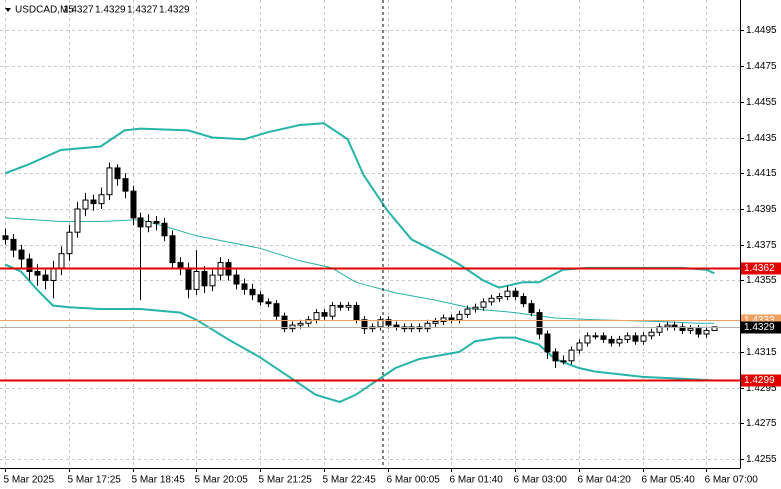 The height and width of the screenshot is (489, 781). What do you see at coordinates (29, 480) in the screenshot?
I see `x-tick-label: 5 Mar 2025` at bounding box center [29, 480].